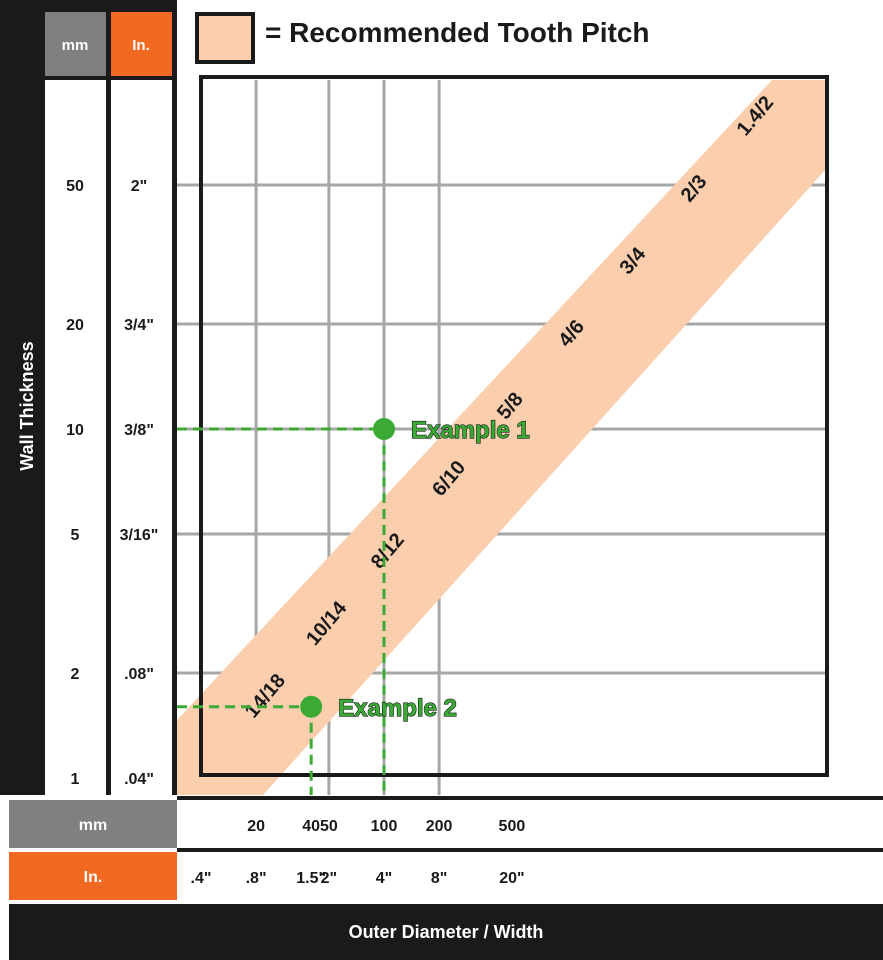  Describe the element at coordinates (256, 826) in the screenshot. I see `x-tick-mm-label: 20` at that location.